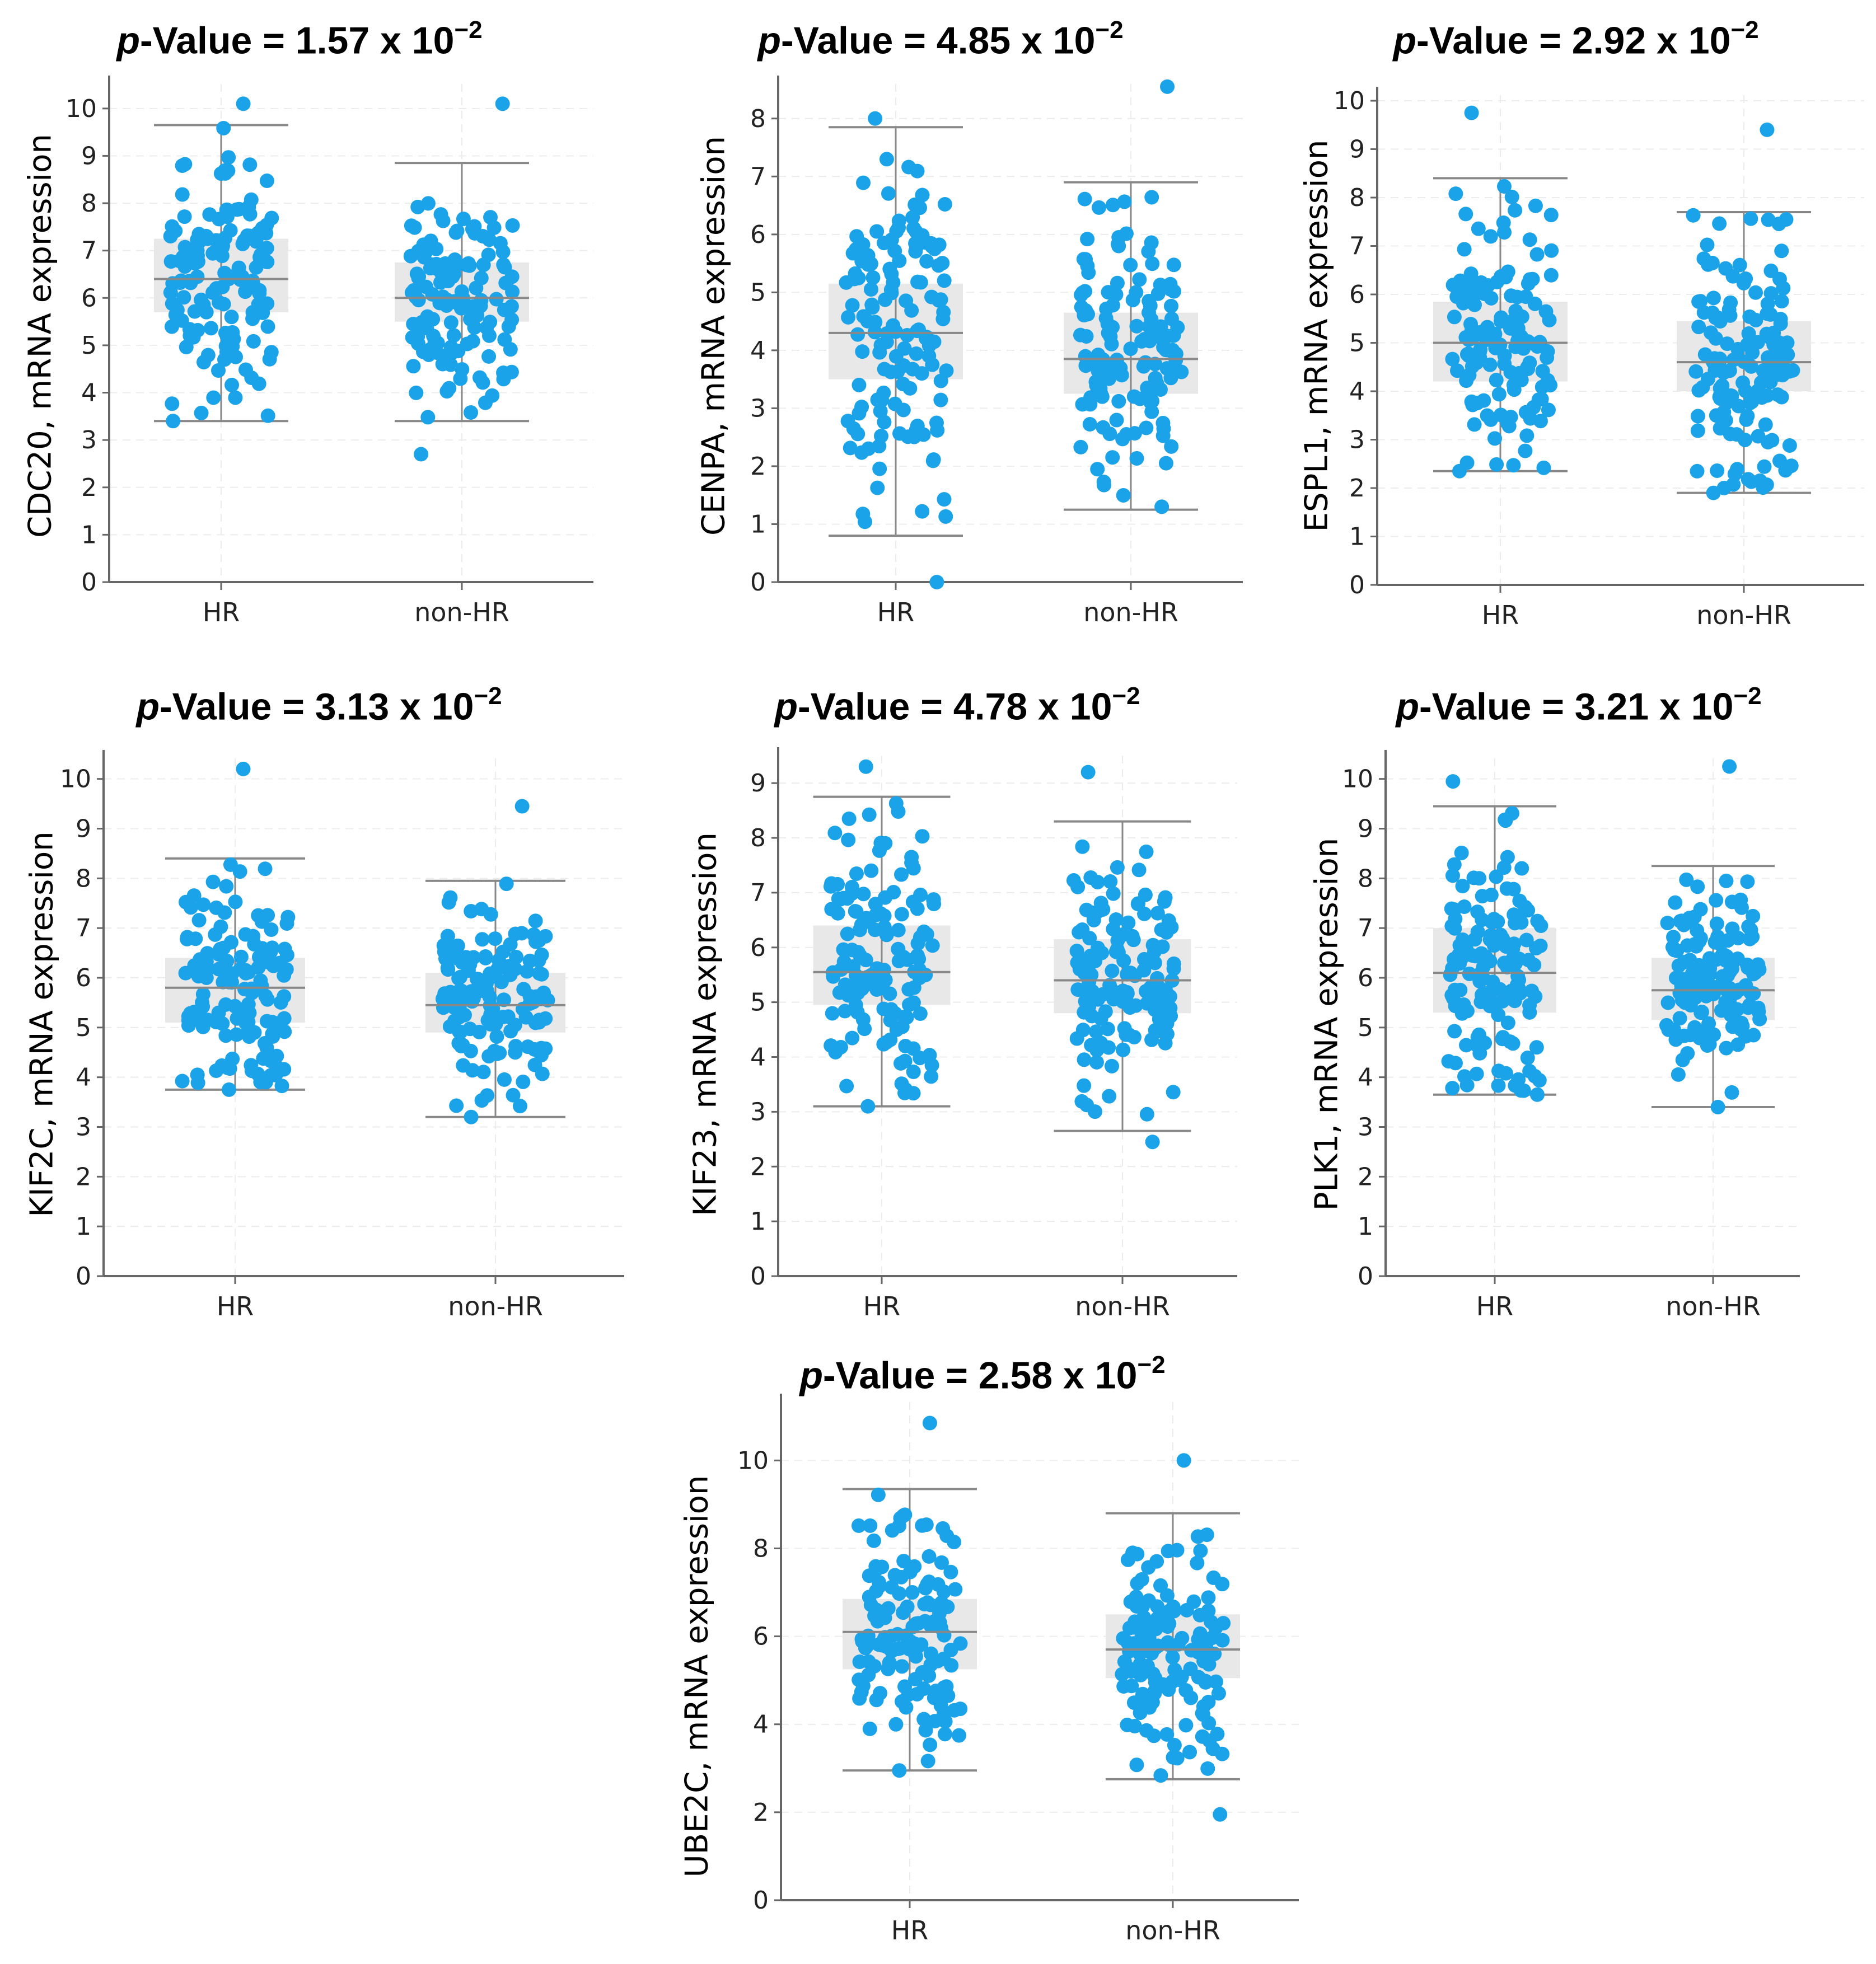 The image size is (1876, 1964). What do you see at coordinates (1349, 101) in the screenshot?
I see `y-tick-label: 10` at bounding box center [1349, 101].